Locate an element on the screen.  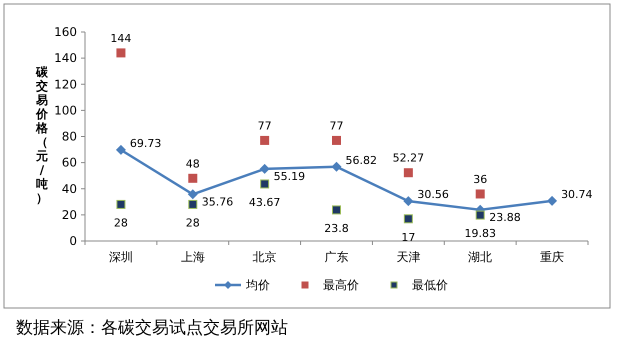
data-label: 48 is located at coordinates (193, 163).